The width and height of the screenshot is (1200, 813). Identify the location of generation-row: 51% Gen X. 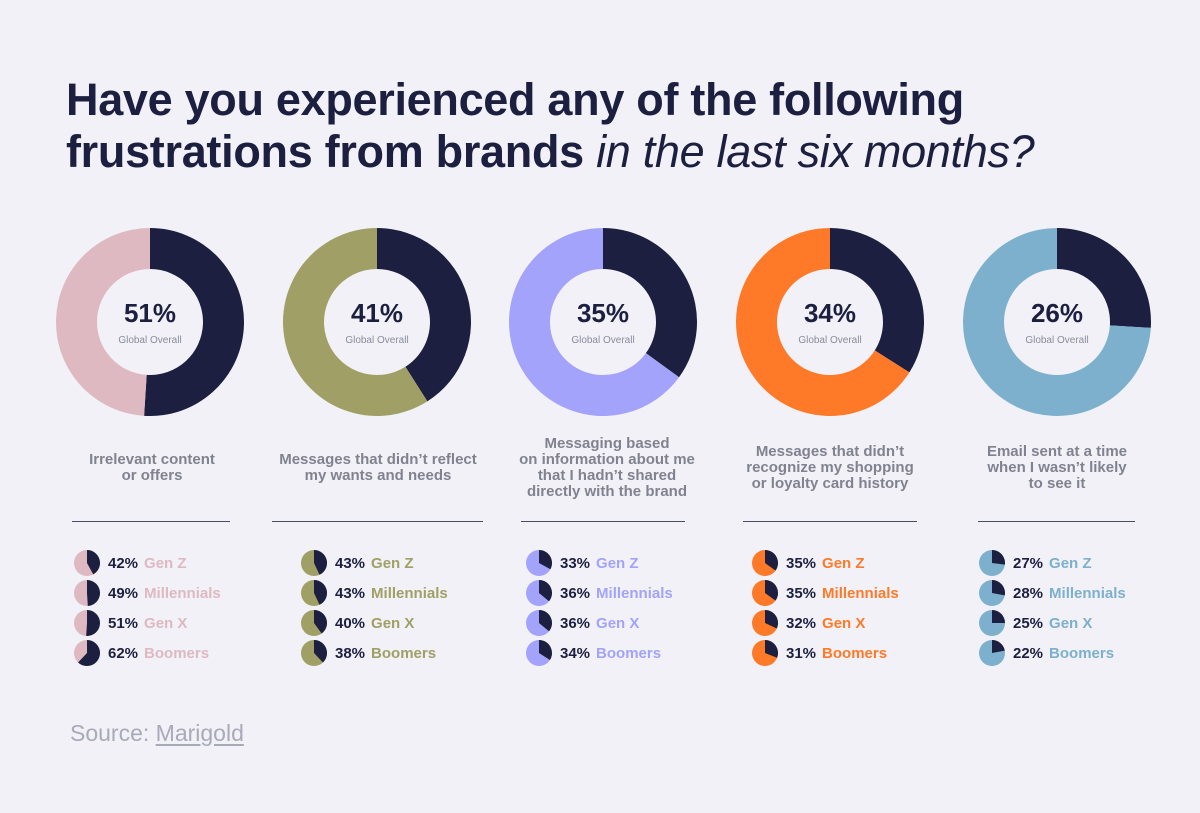
(130, 623).